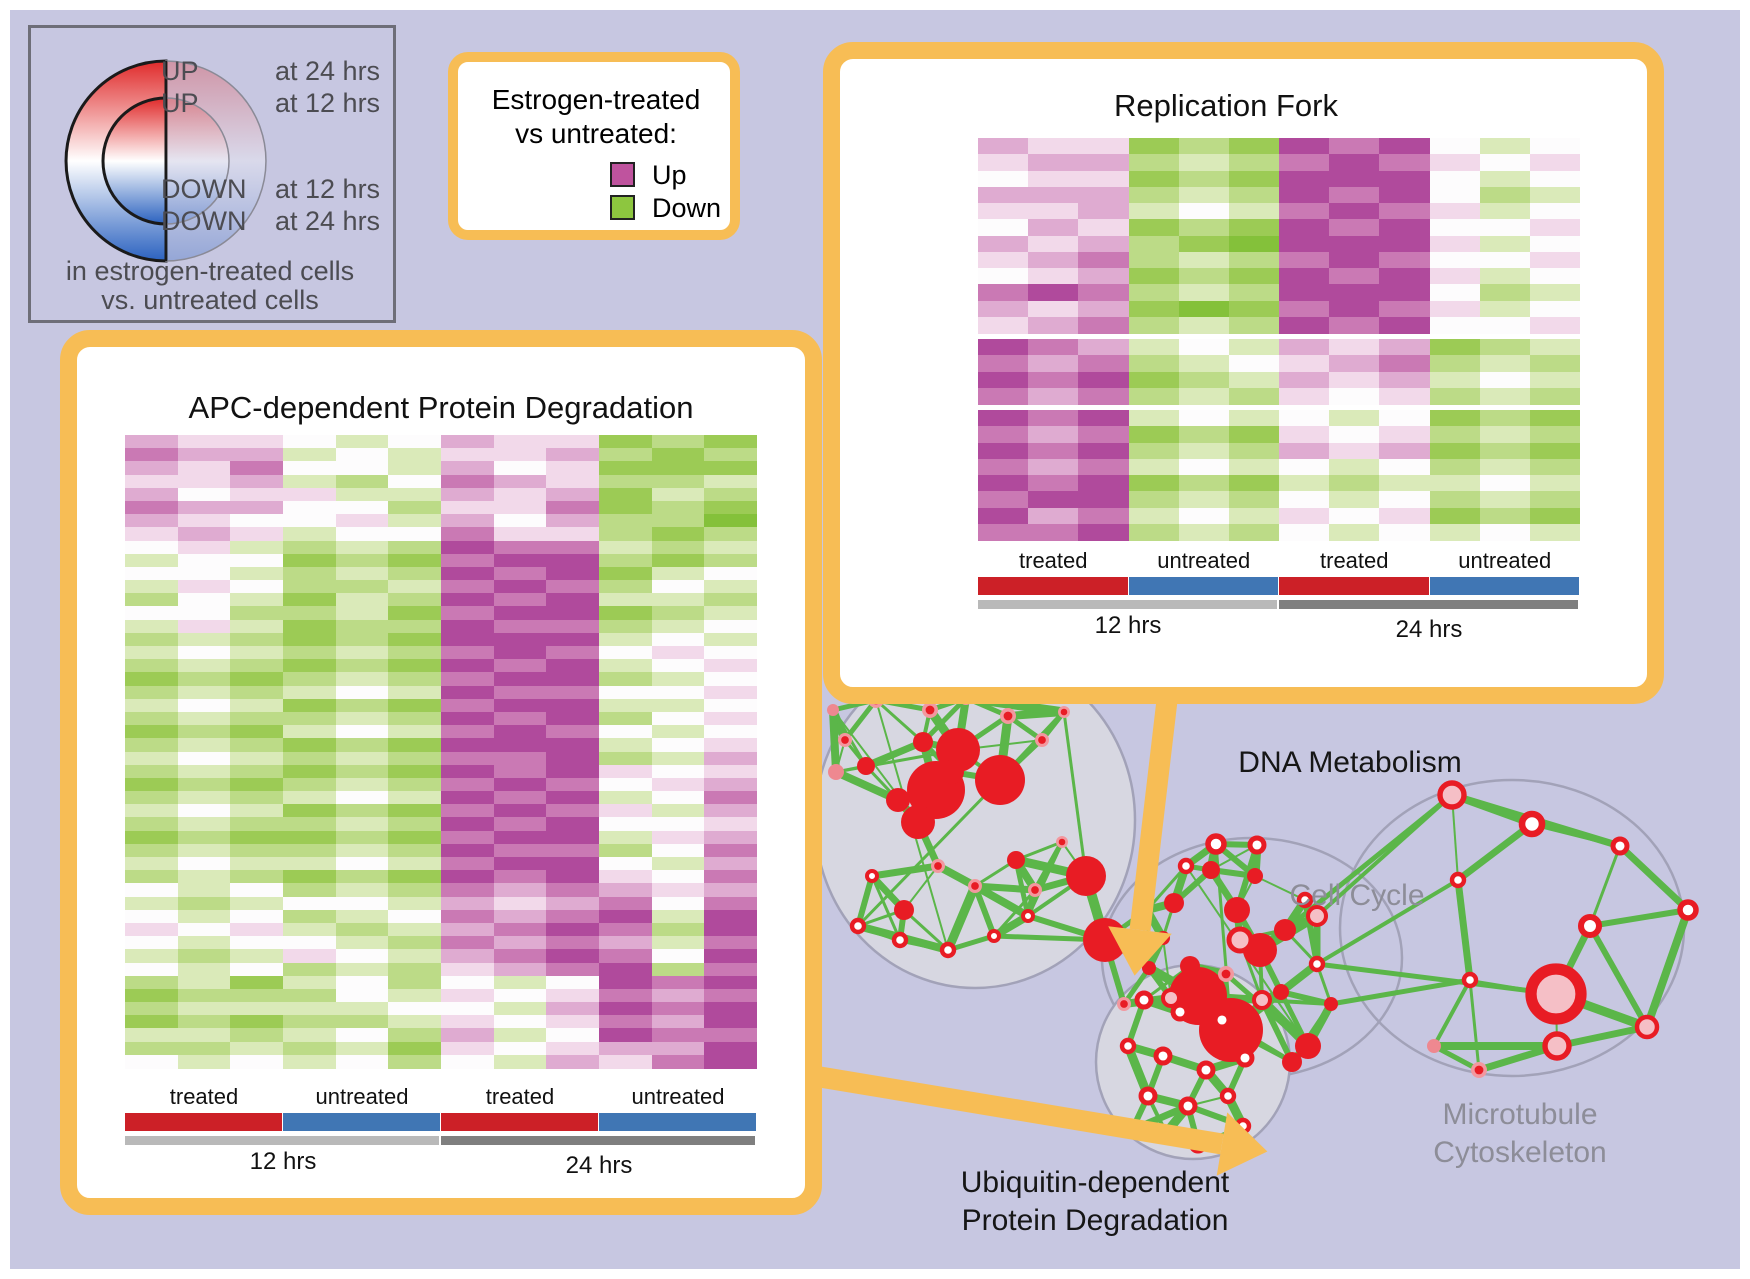 The width and height of the screenshot is (1750, 1279). What do you see at coordinates (180, 71) in the screenshot?
I see `key-up-24-word: UP` at bounding box center [180, 71].